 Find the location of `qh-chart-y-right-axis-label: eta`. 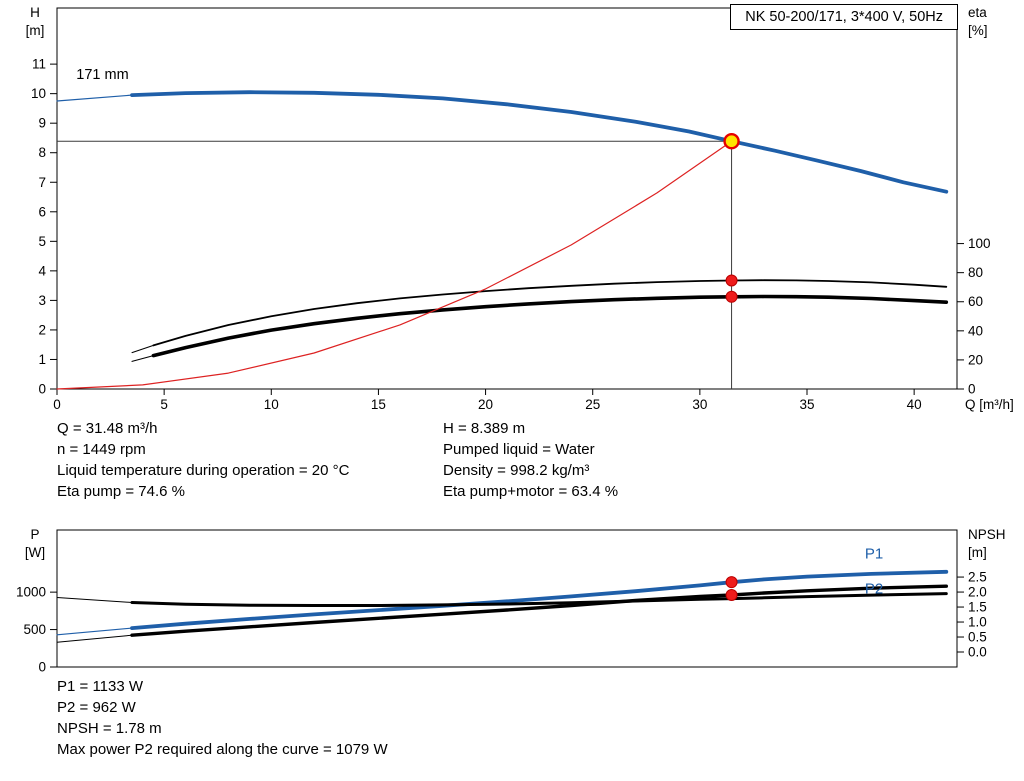

qh-chart-y-right-axis-label: eta is located at coordinates (977, 12).